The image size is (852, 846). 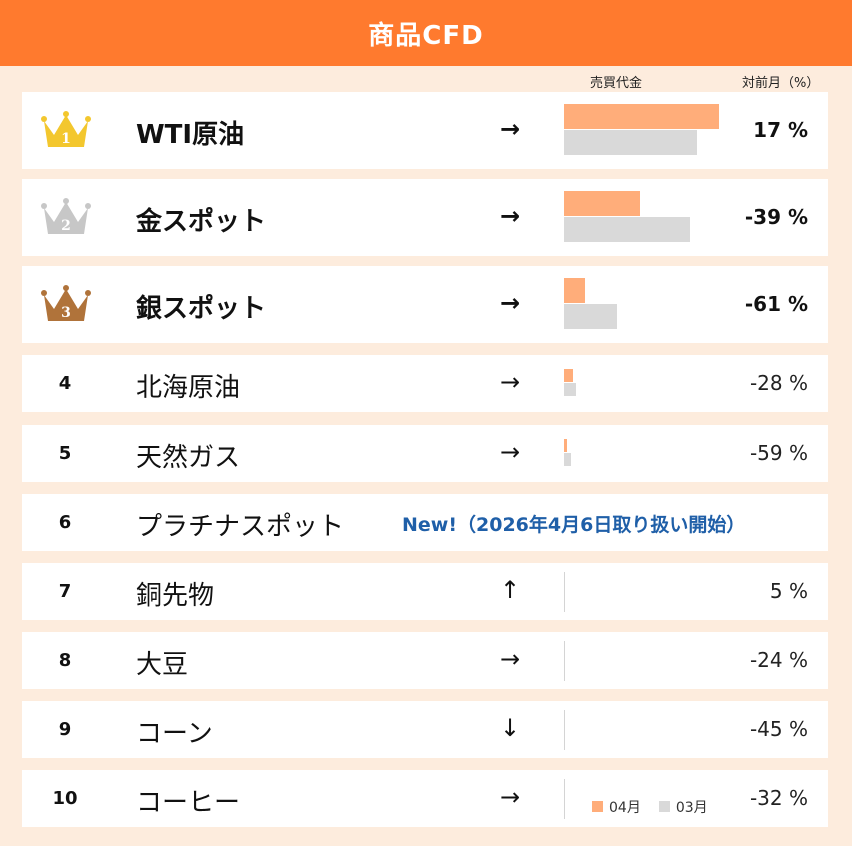 I want to click on mom-change-value: 17 %, so click(x=780, y=129).